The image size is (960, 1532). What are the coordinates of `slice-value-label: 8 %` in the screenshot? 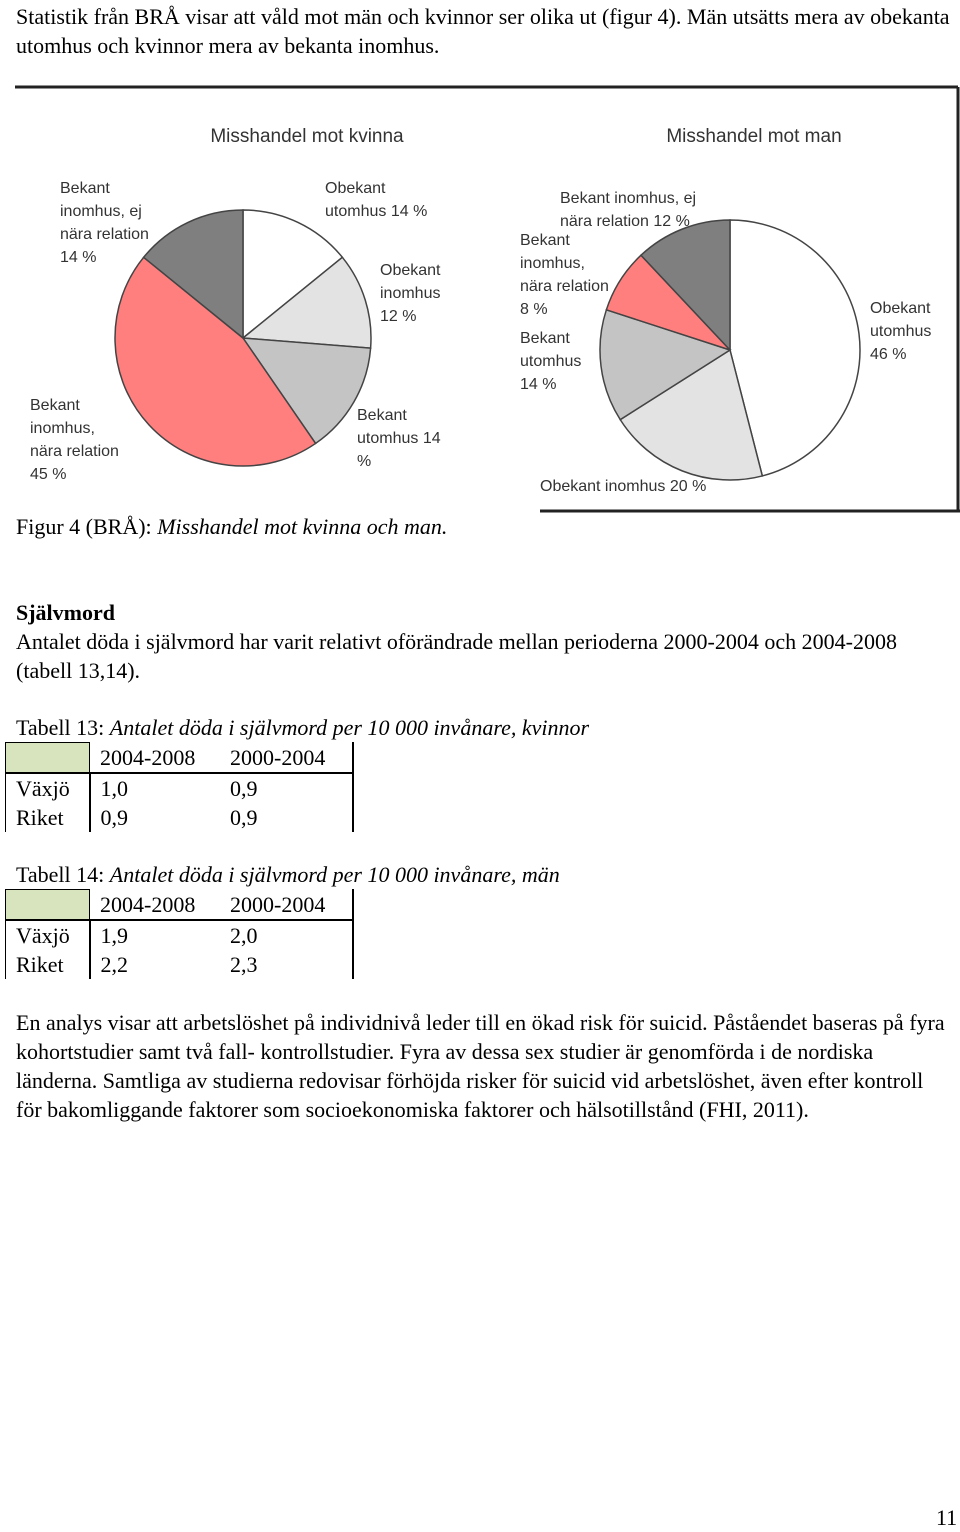 It's located at (534, 309).